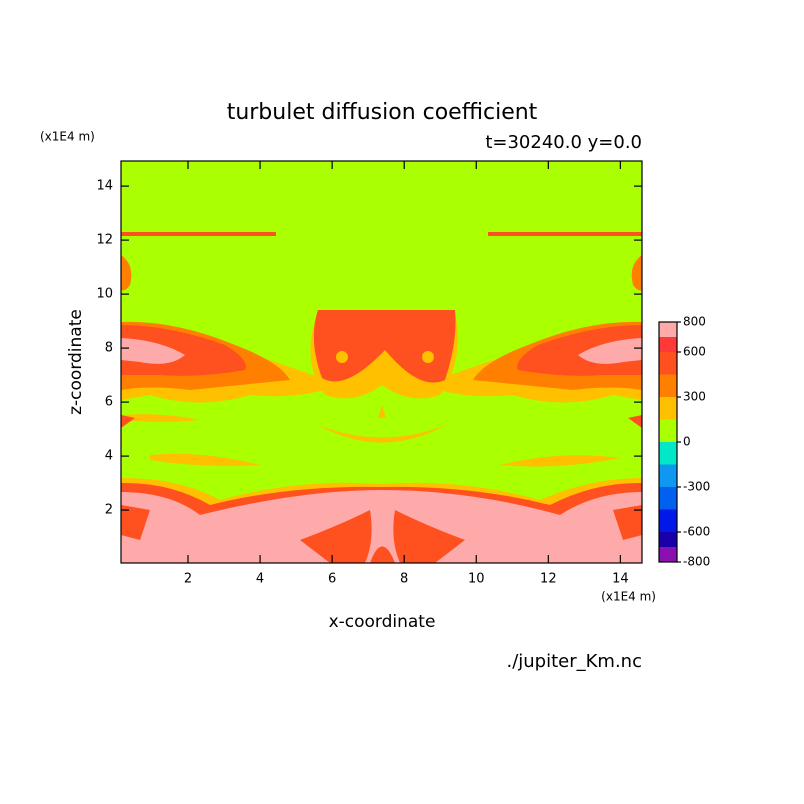 The image size is (804, 804). Describe the element at coordinates (548, 579) in the screenshot. I see `x-tick-label: 12` at that location.